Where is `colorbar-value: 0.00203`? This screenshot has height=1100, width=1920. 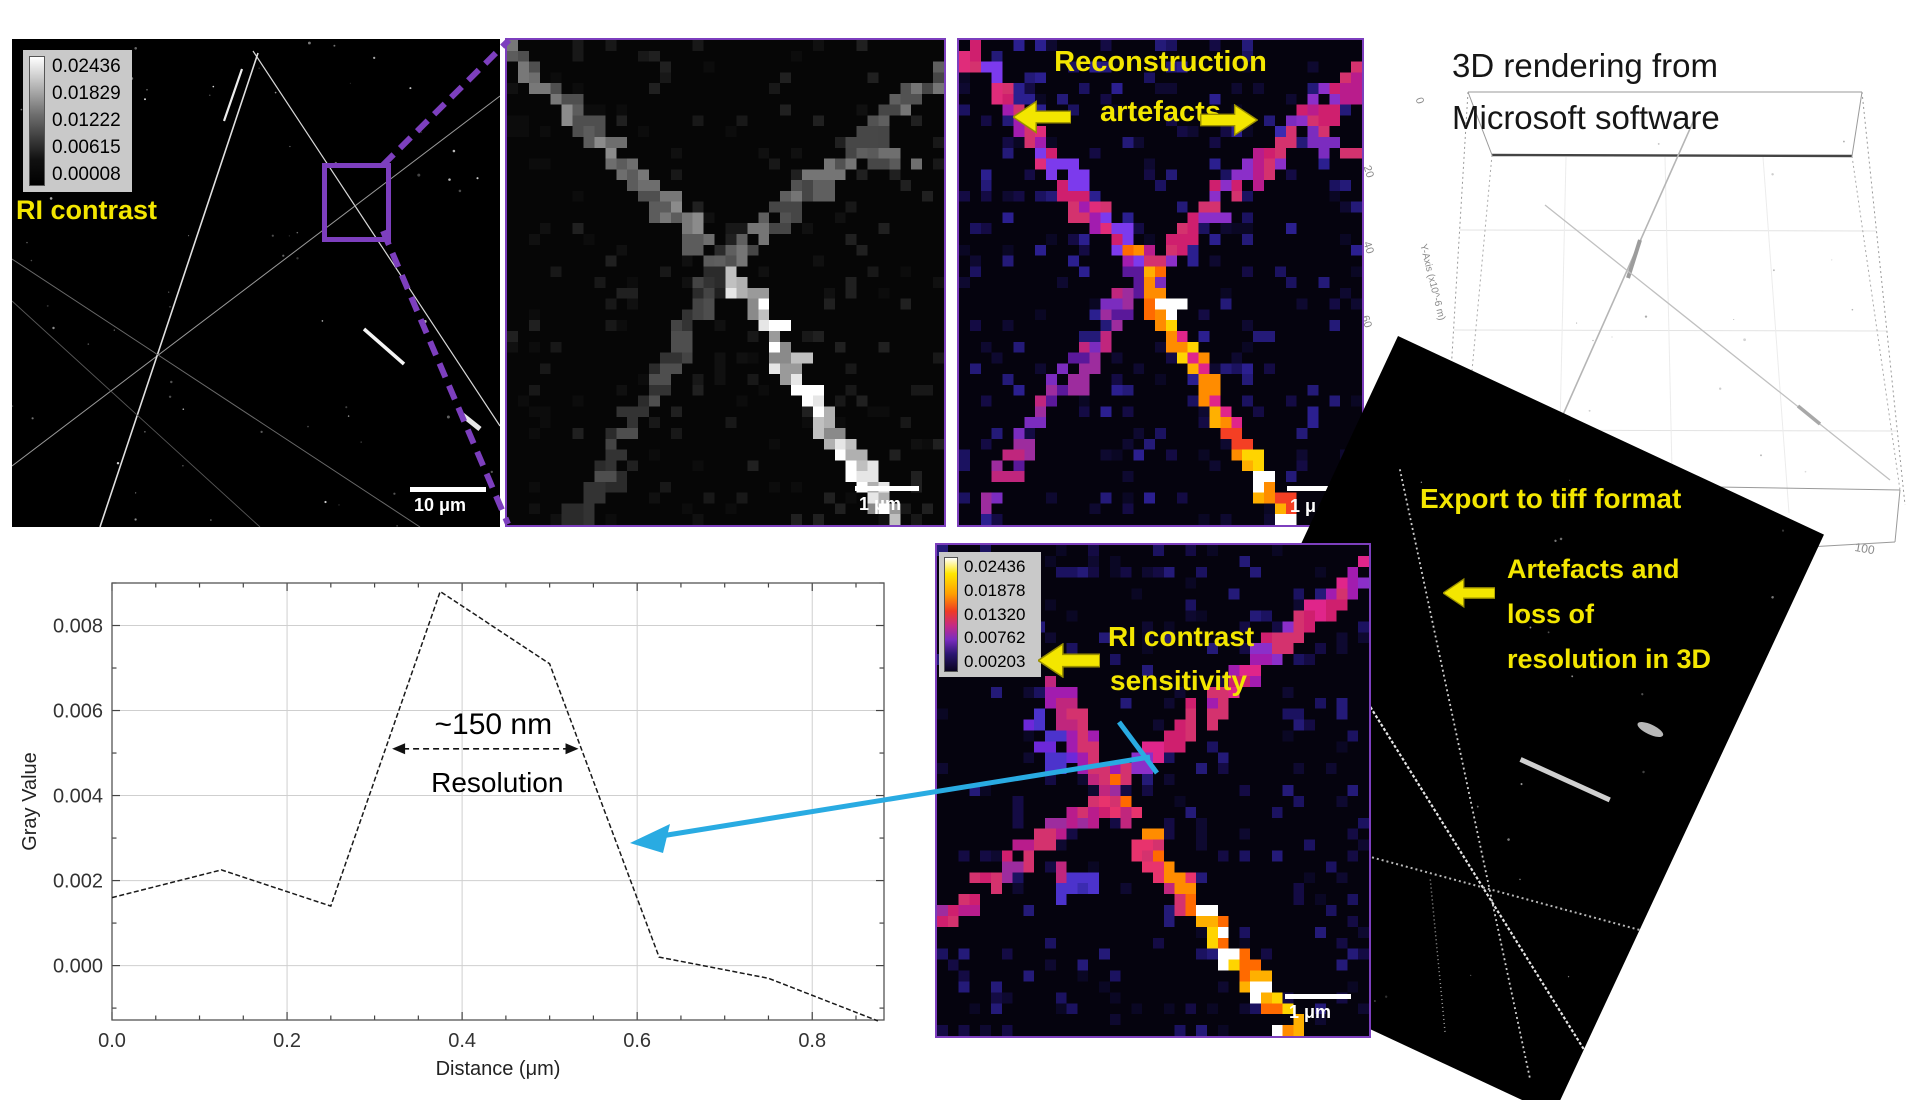
colorbar-value: 0.00203 is located at coordinates (995, 661).